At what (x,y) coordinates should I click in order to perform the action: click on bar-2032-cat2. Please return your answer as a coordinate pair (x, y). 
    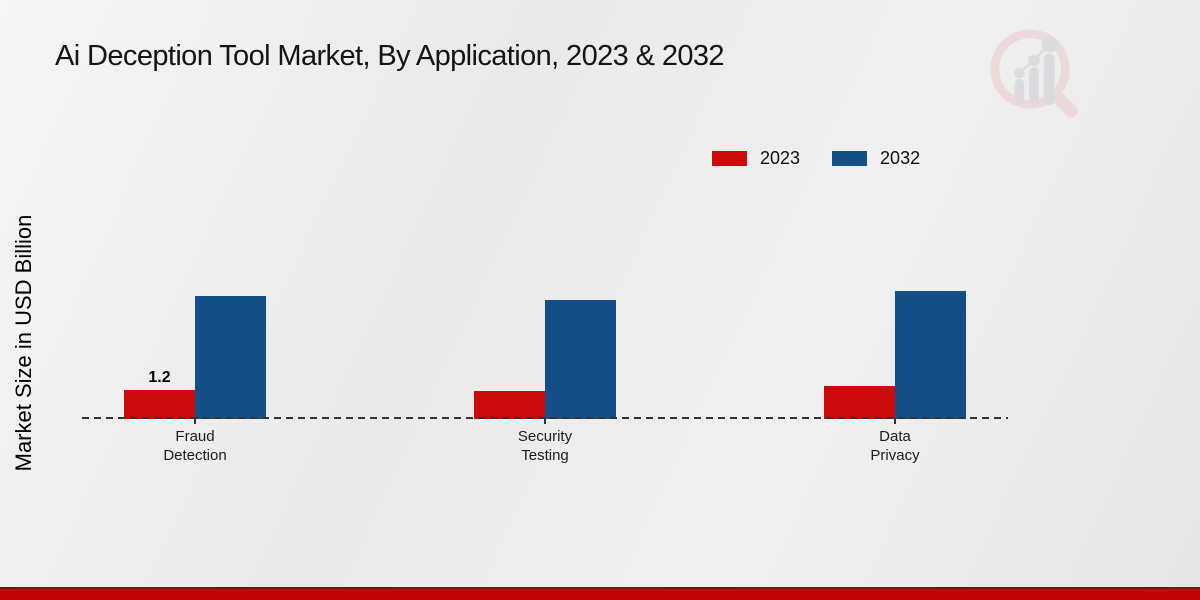
    Looking at the image, I should click on (930, 355).